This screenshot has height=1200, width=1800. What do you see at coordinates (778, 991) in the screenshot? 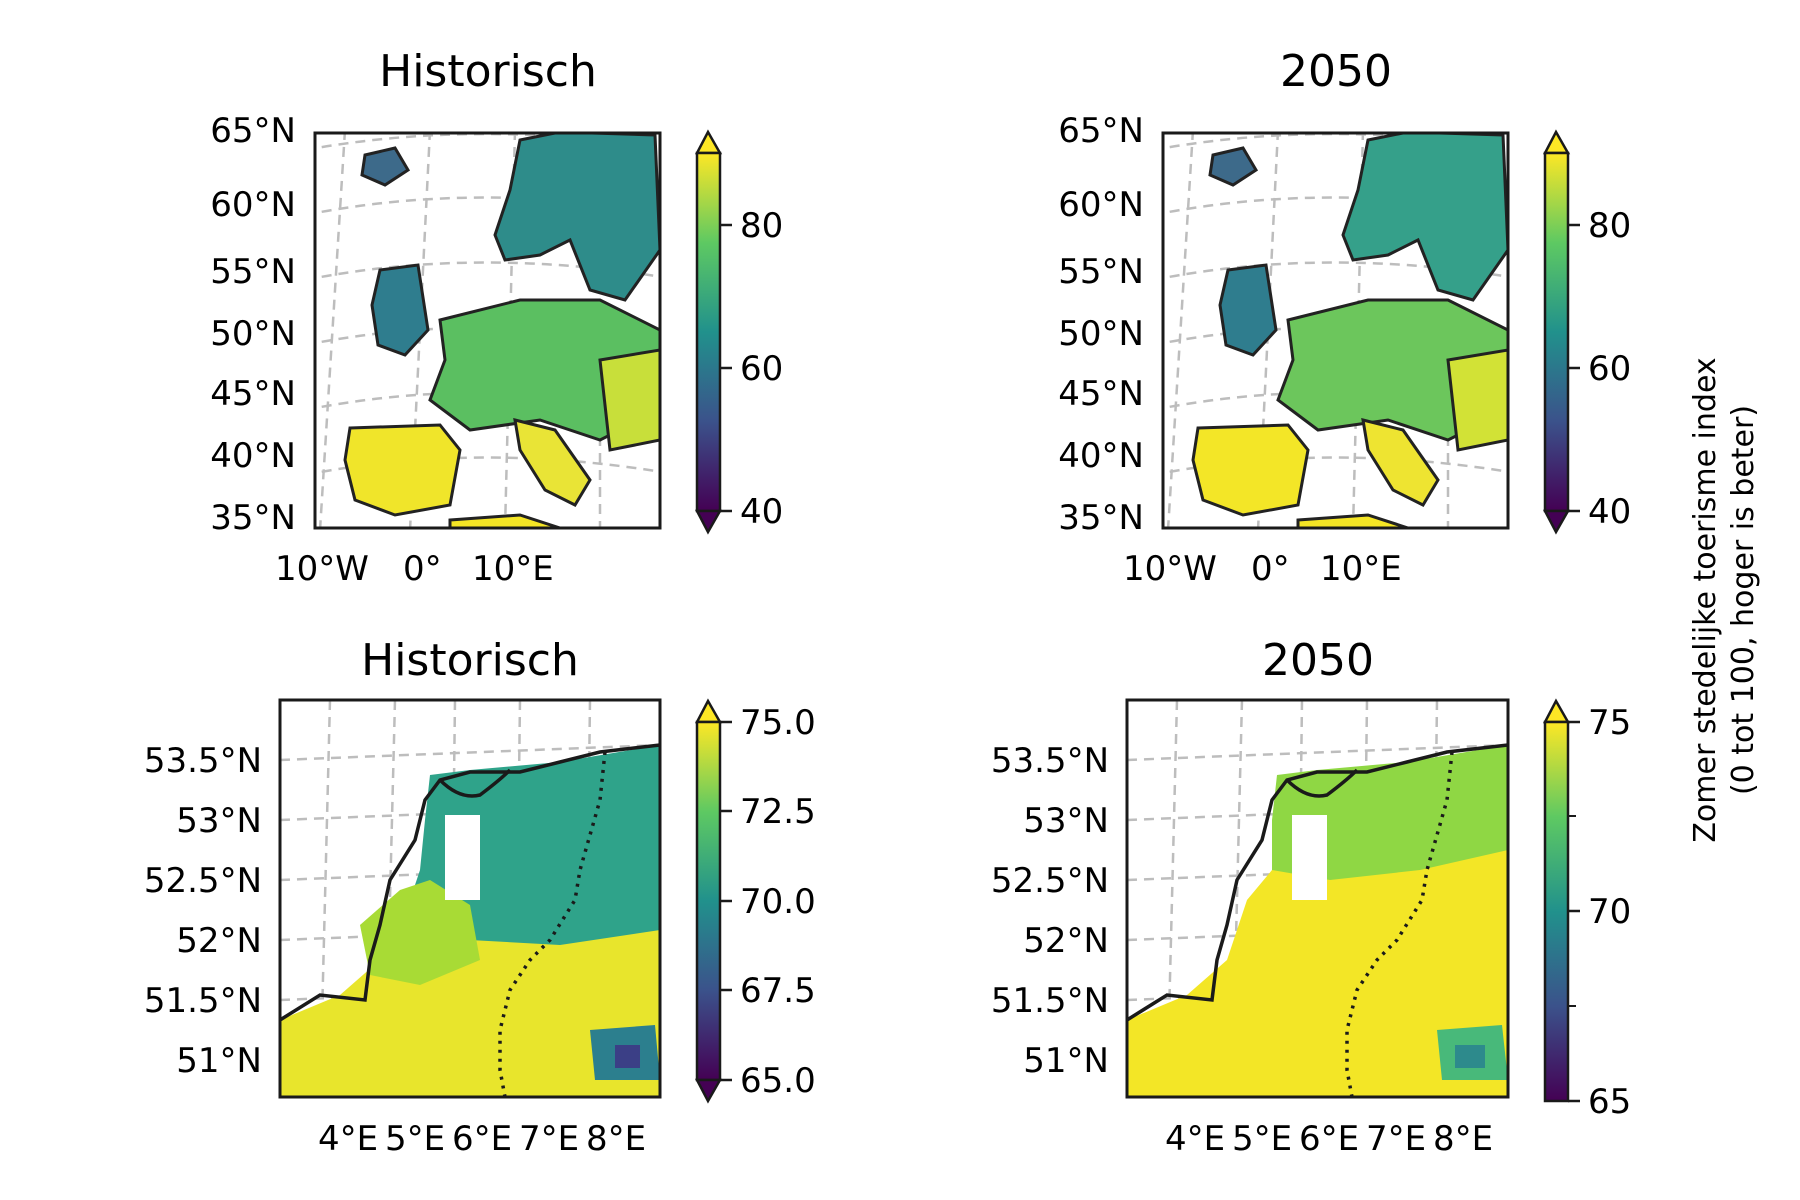
I see `colorbar-tick: 67.5` at bounding box center [778, 991].